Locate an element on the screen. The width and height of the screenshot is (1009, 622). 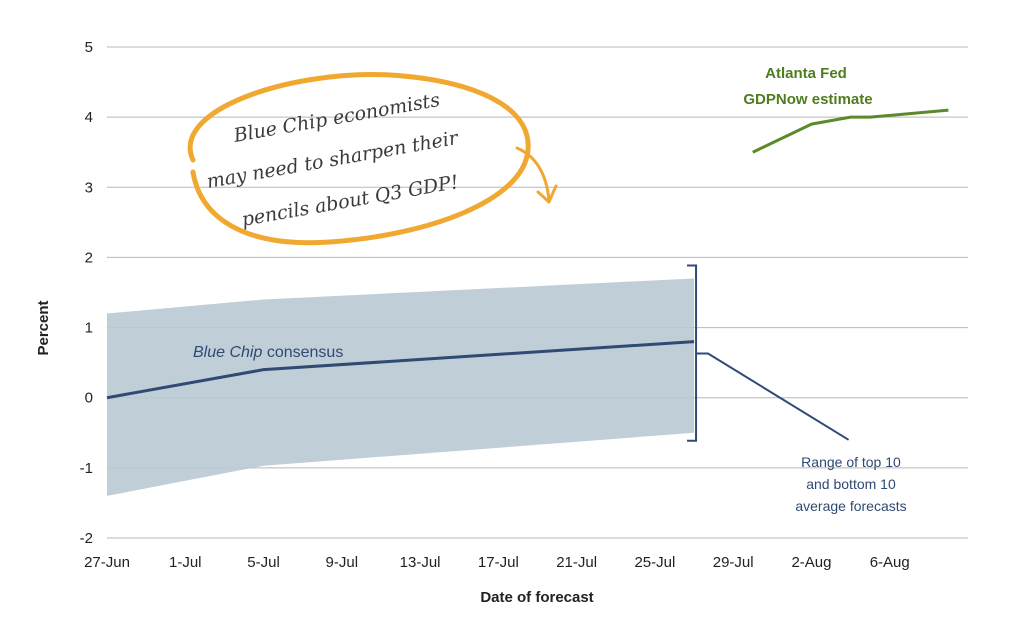
y-tick-label-neg2: -2 is located at coordinates (86, 538).